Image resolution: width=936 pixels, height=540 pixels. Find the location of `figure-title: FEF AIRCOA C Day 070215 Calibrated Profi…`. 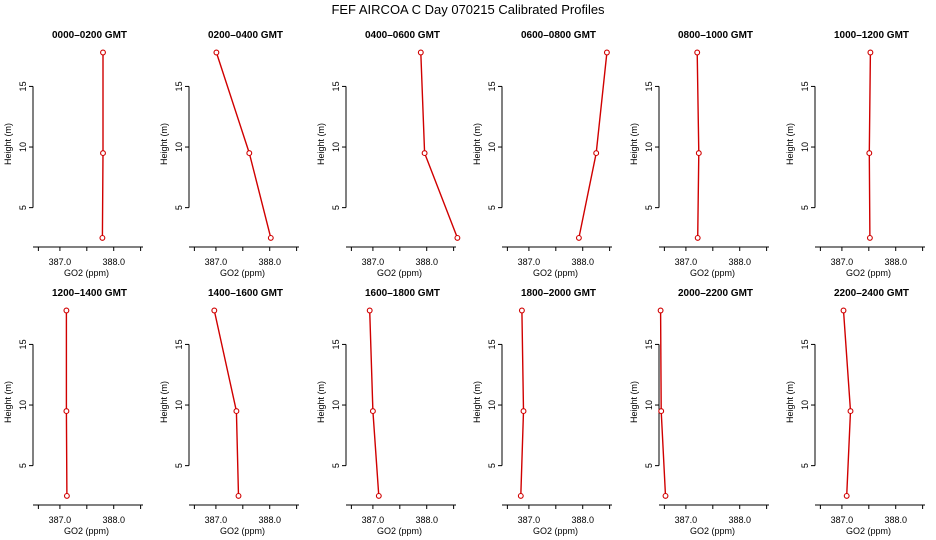

figure-title: FEF AIRCOA C Day 070215 Calibrated Profi… is located at coordinates (468, 9).